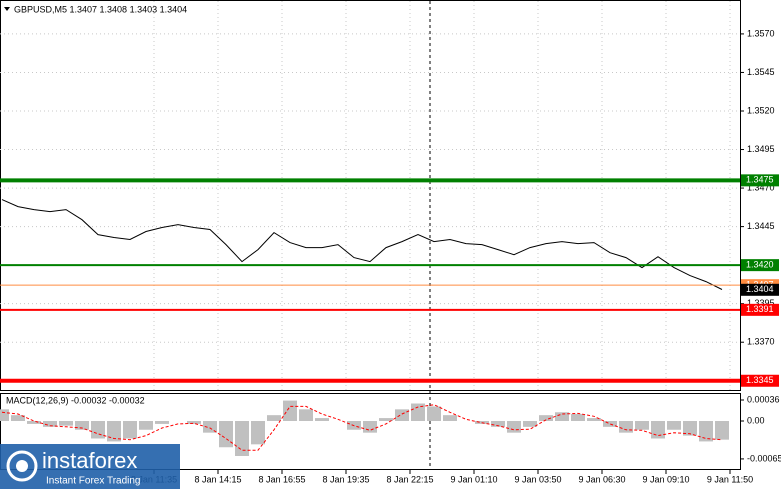 This screenshot has width=781, height=489. I want to click on menu-arrow, so click(7, 9).